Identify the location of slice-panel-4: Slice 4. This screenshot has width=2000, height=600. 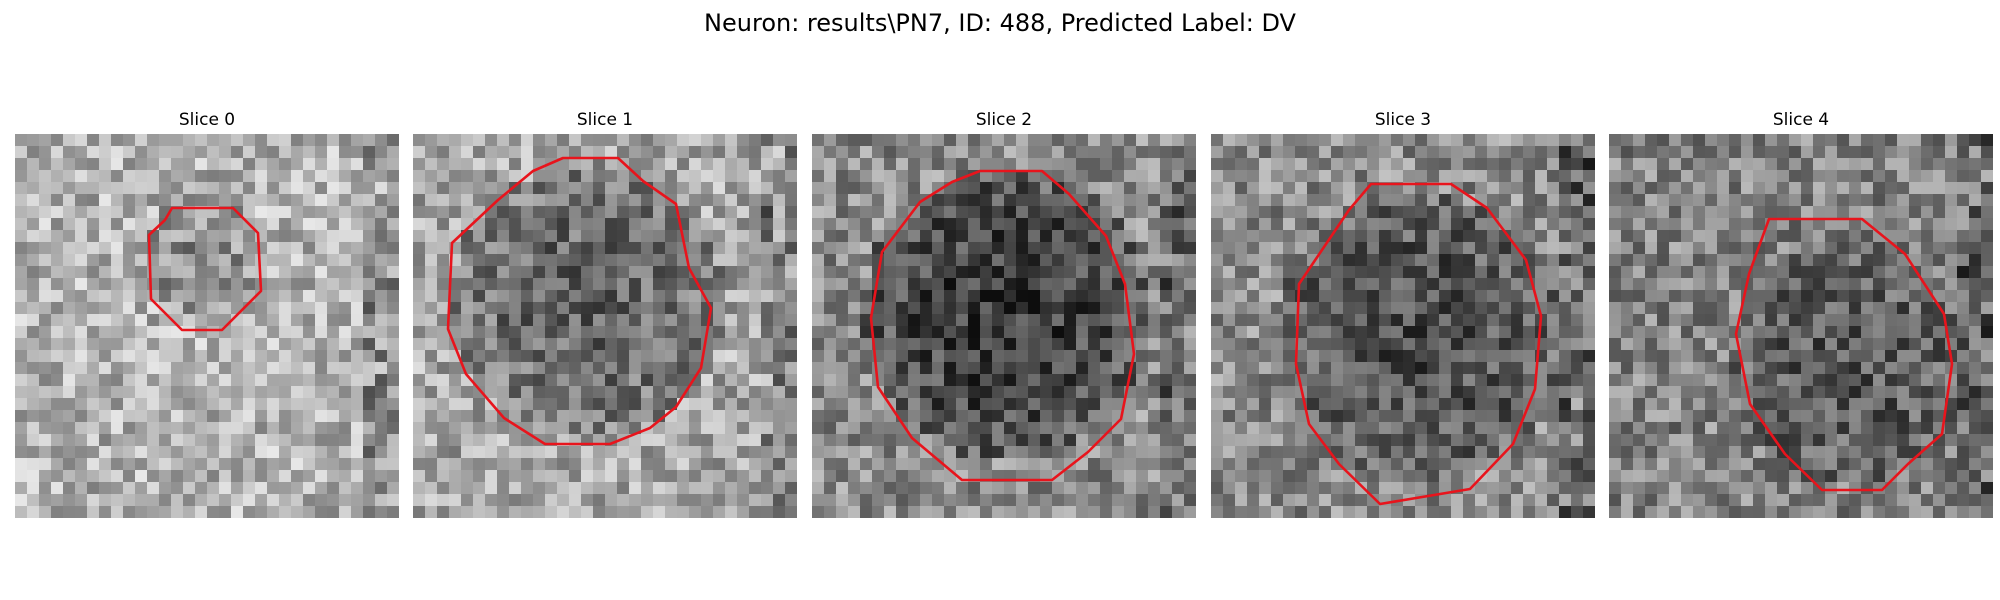
(1801, 313).